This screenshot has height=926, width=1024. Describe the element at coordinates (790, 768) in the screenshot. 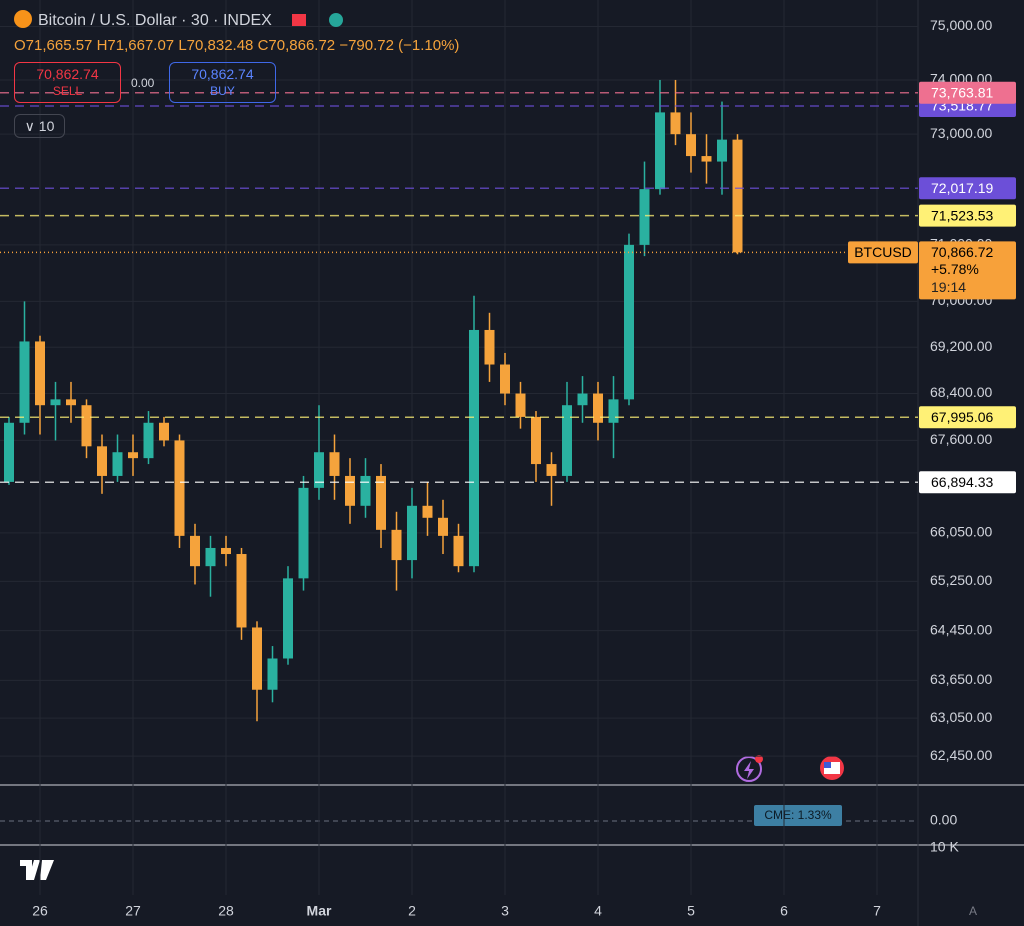

I see `event-icons` at that location.